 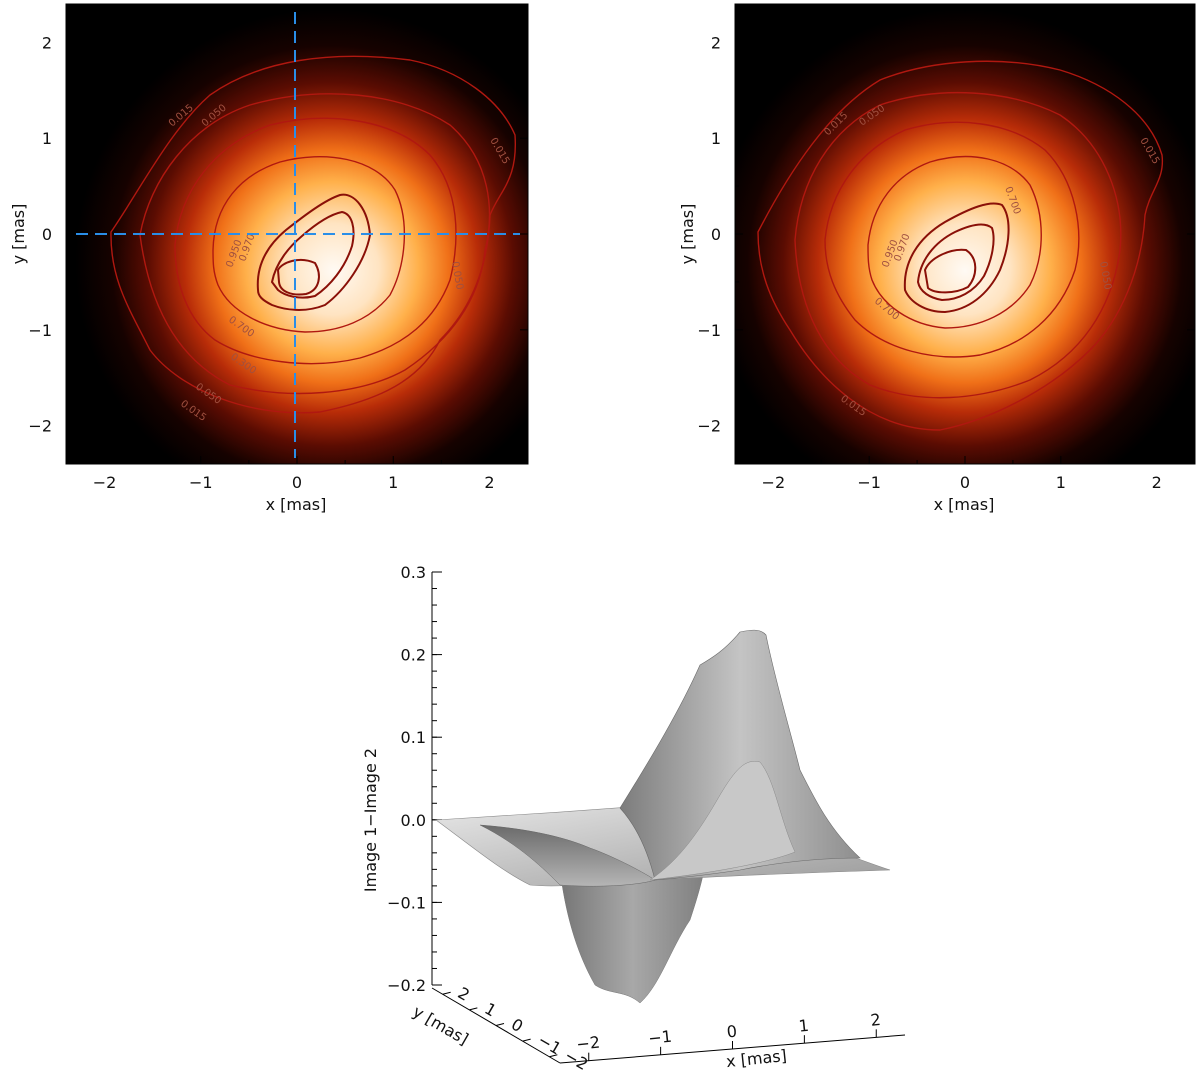 I want to click on y-base-tick-label: 1, so click(x=490, y=1010).